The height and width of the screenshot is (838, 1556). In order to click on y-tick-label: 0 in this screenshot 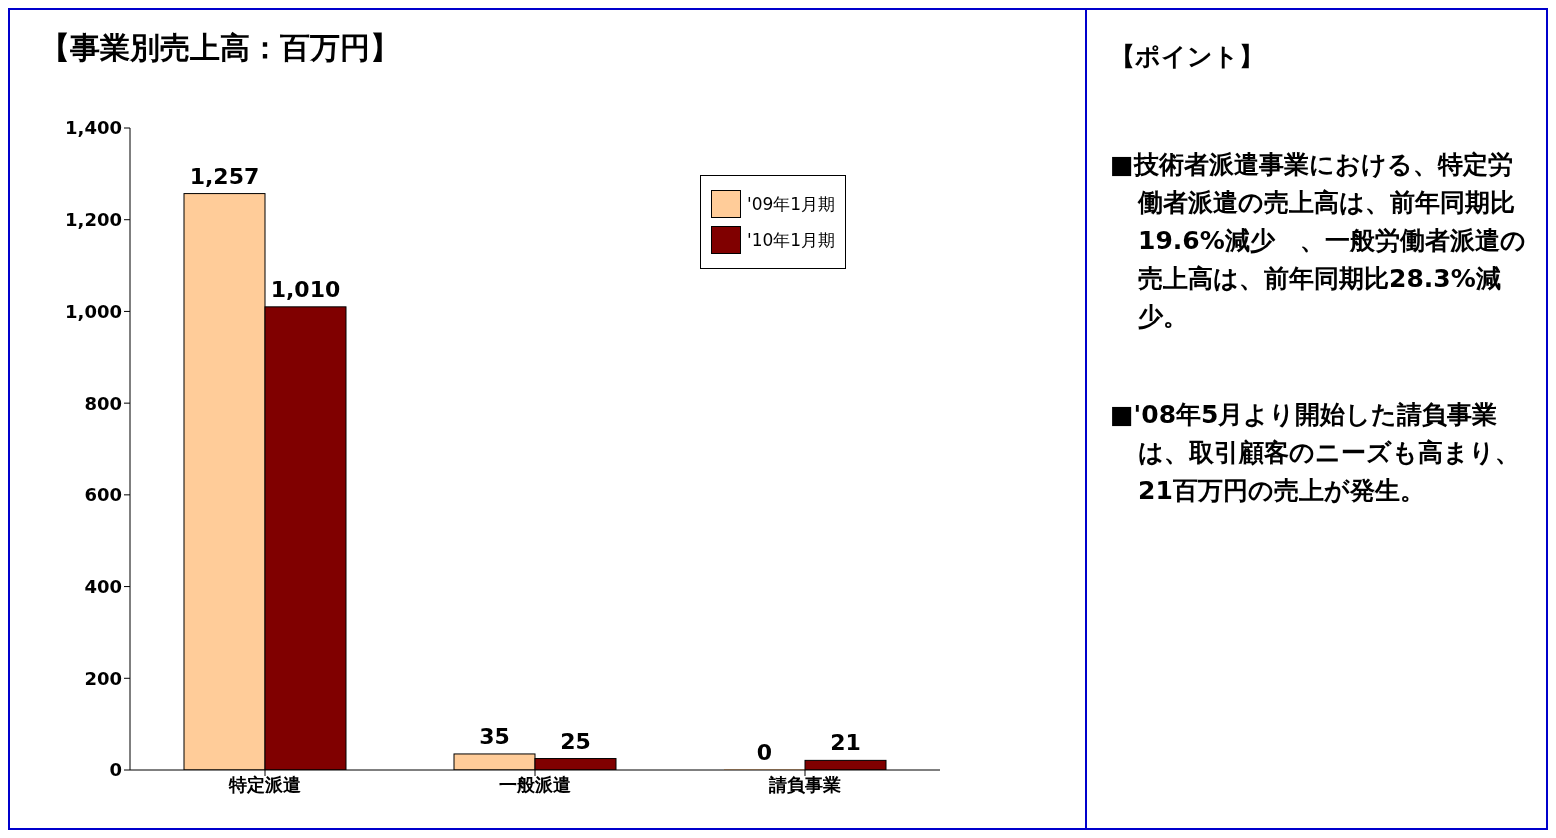, I will do `click(115, 770)`.